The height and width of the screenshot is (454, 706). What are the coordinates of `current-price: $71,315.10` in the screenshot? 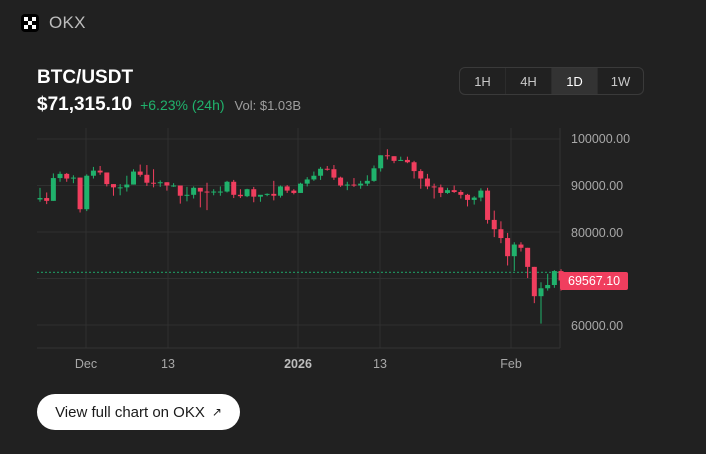 It's located at (85, 104).